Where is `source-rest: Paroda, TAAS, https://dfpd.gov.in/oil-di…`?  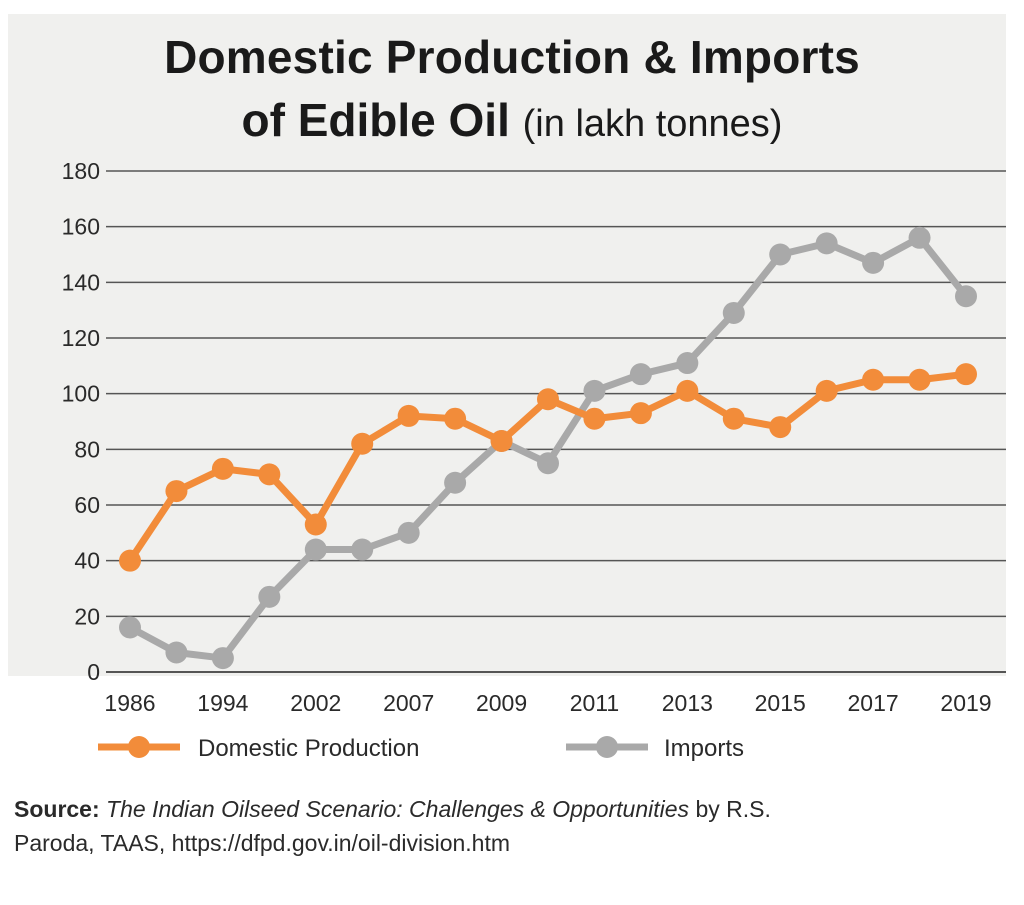 source-rest: Paroda, TAAS, https://dfpd.gov.in/oil-di… is located at coordinates (262, 843).